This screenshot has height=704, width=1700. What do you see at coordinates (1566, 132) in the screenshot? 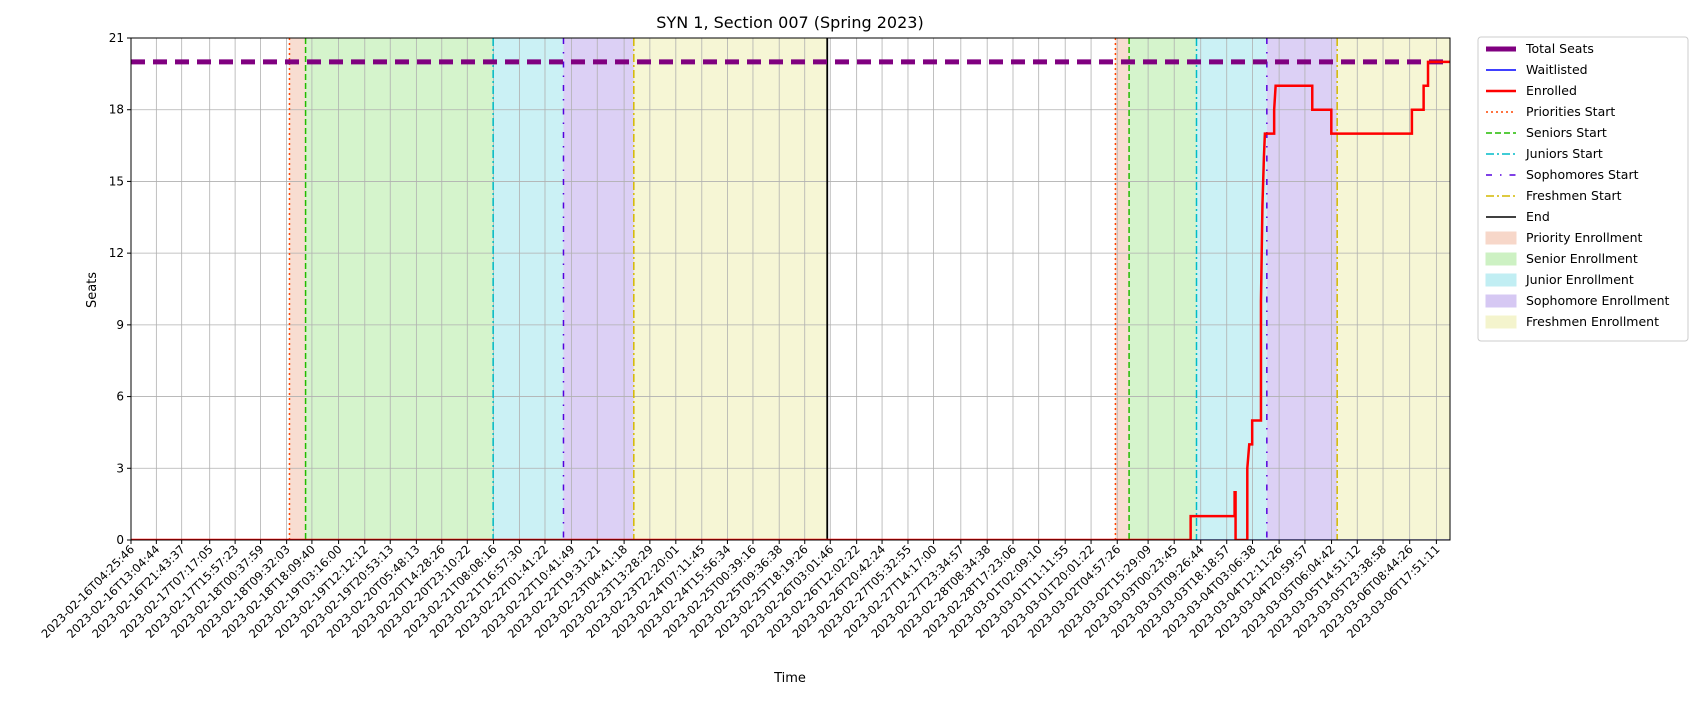
I see `legend-label: Seniors Start` at bounding box center [1566, 132].